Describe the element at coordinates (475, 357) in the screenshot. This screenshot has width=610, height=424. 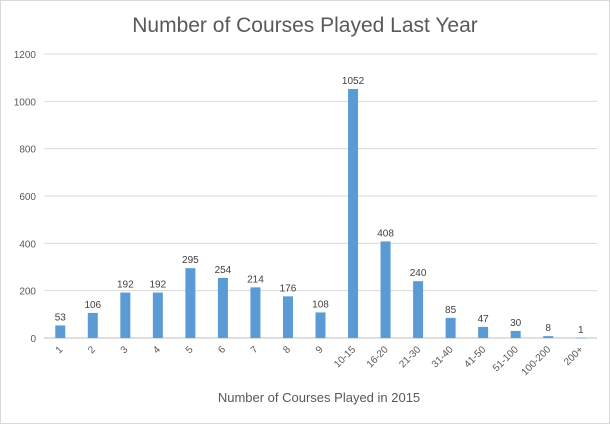
I see `x-tick-label: 41-50` at that location.